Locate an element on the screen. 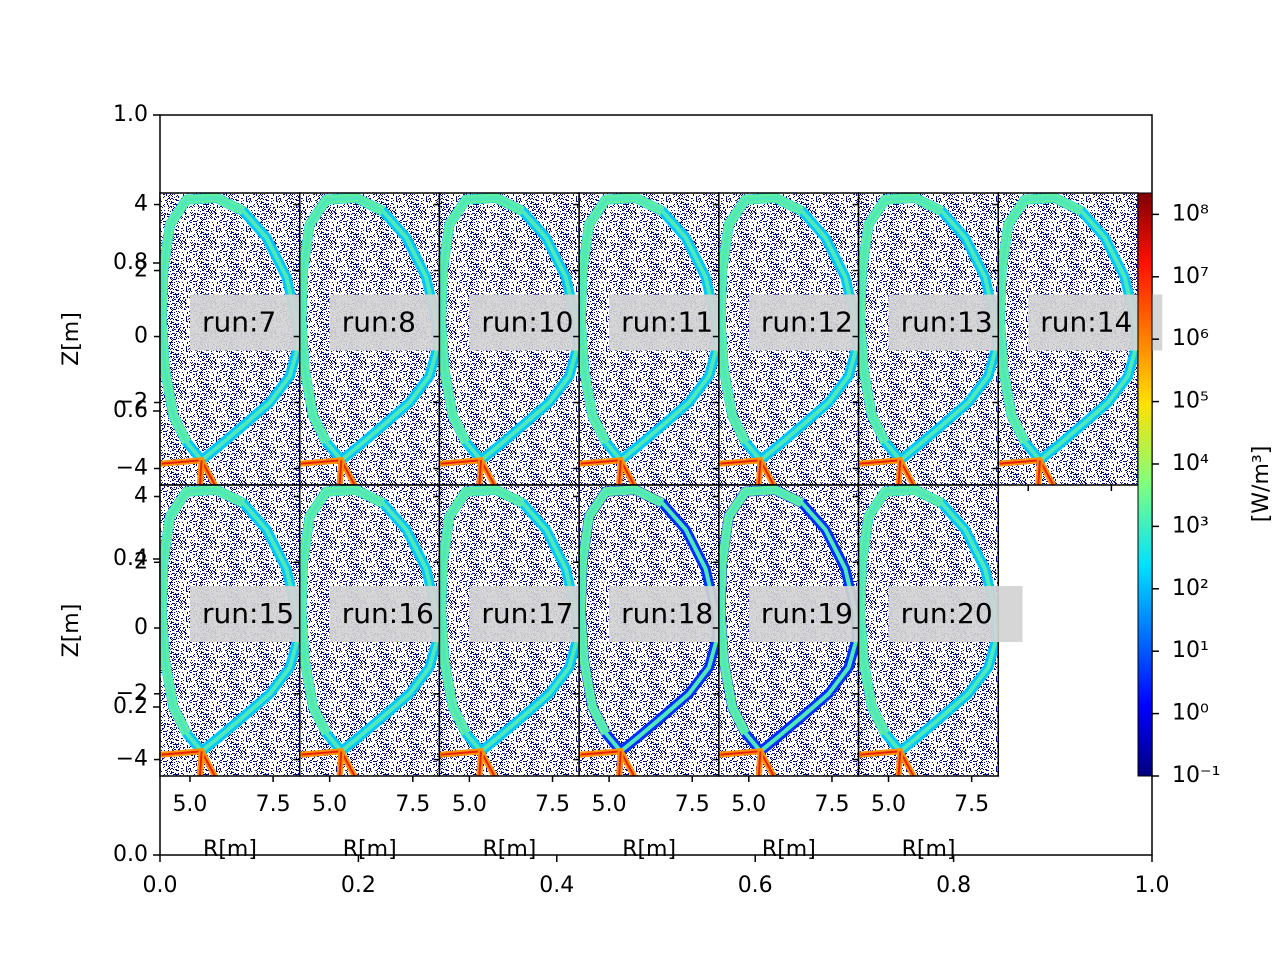  colorbar-tick-label: 10¹ is located at coordinates (1190, 650).